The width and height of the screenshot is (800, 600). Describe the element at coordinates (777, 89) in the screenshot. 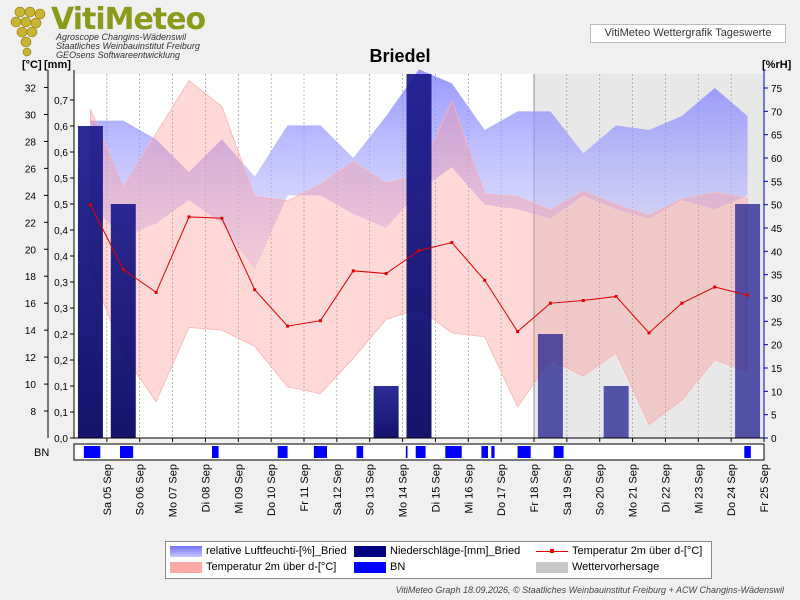

I see `rh-tick-label: 75` at that location.